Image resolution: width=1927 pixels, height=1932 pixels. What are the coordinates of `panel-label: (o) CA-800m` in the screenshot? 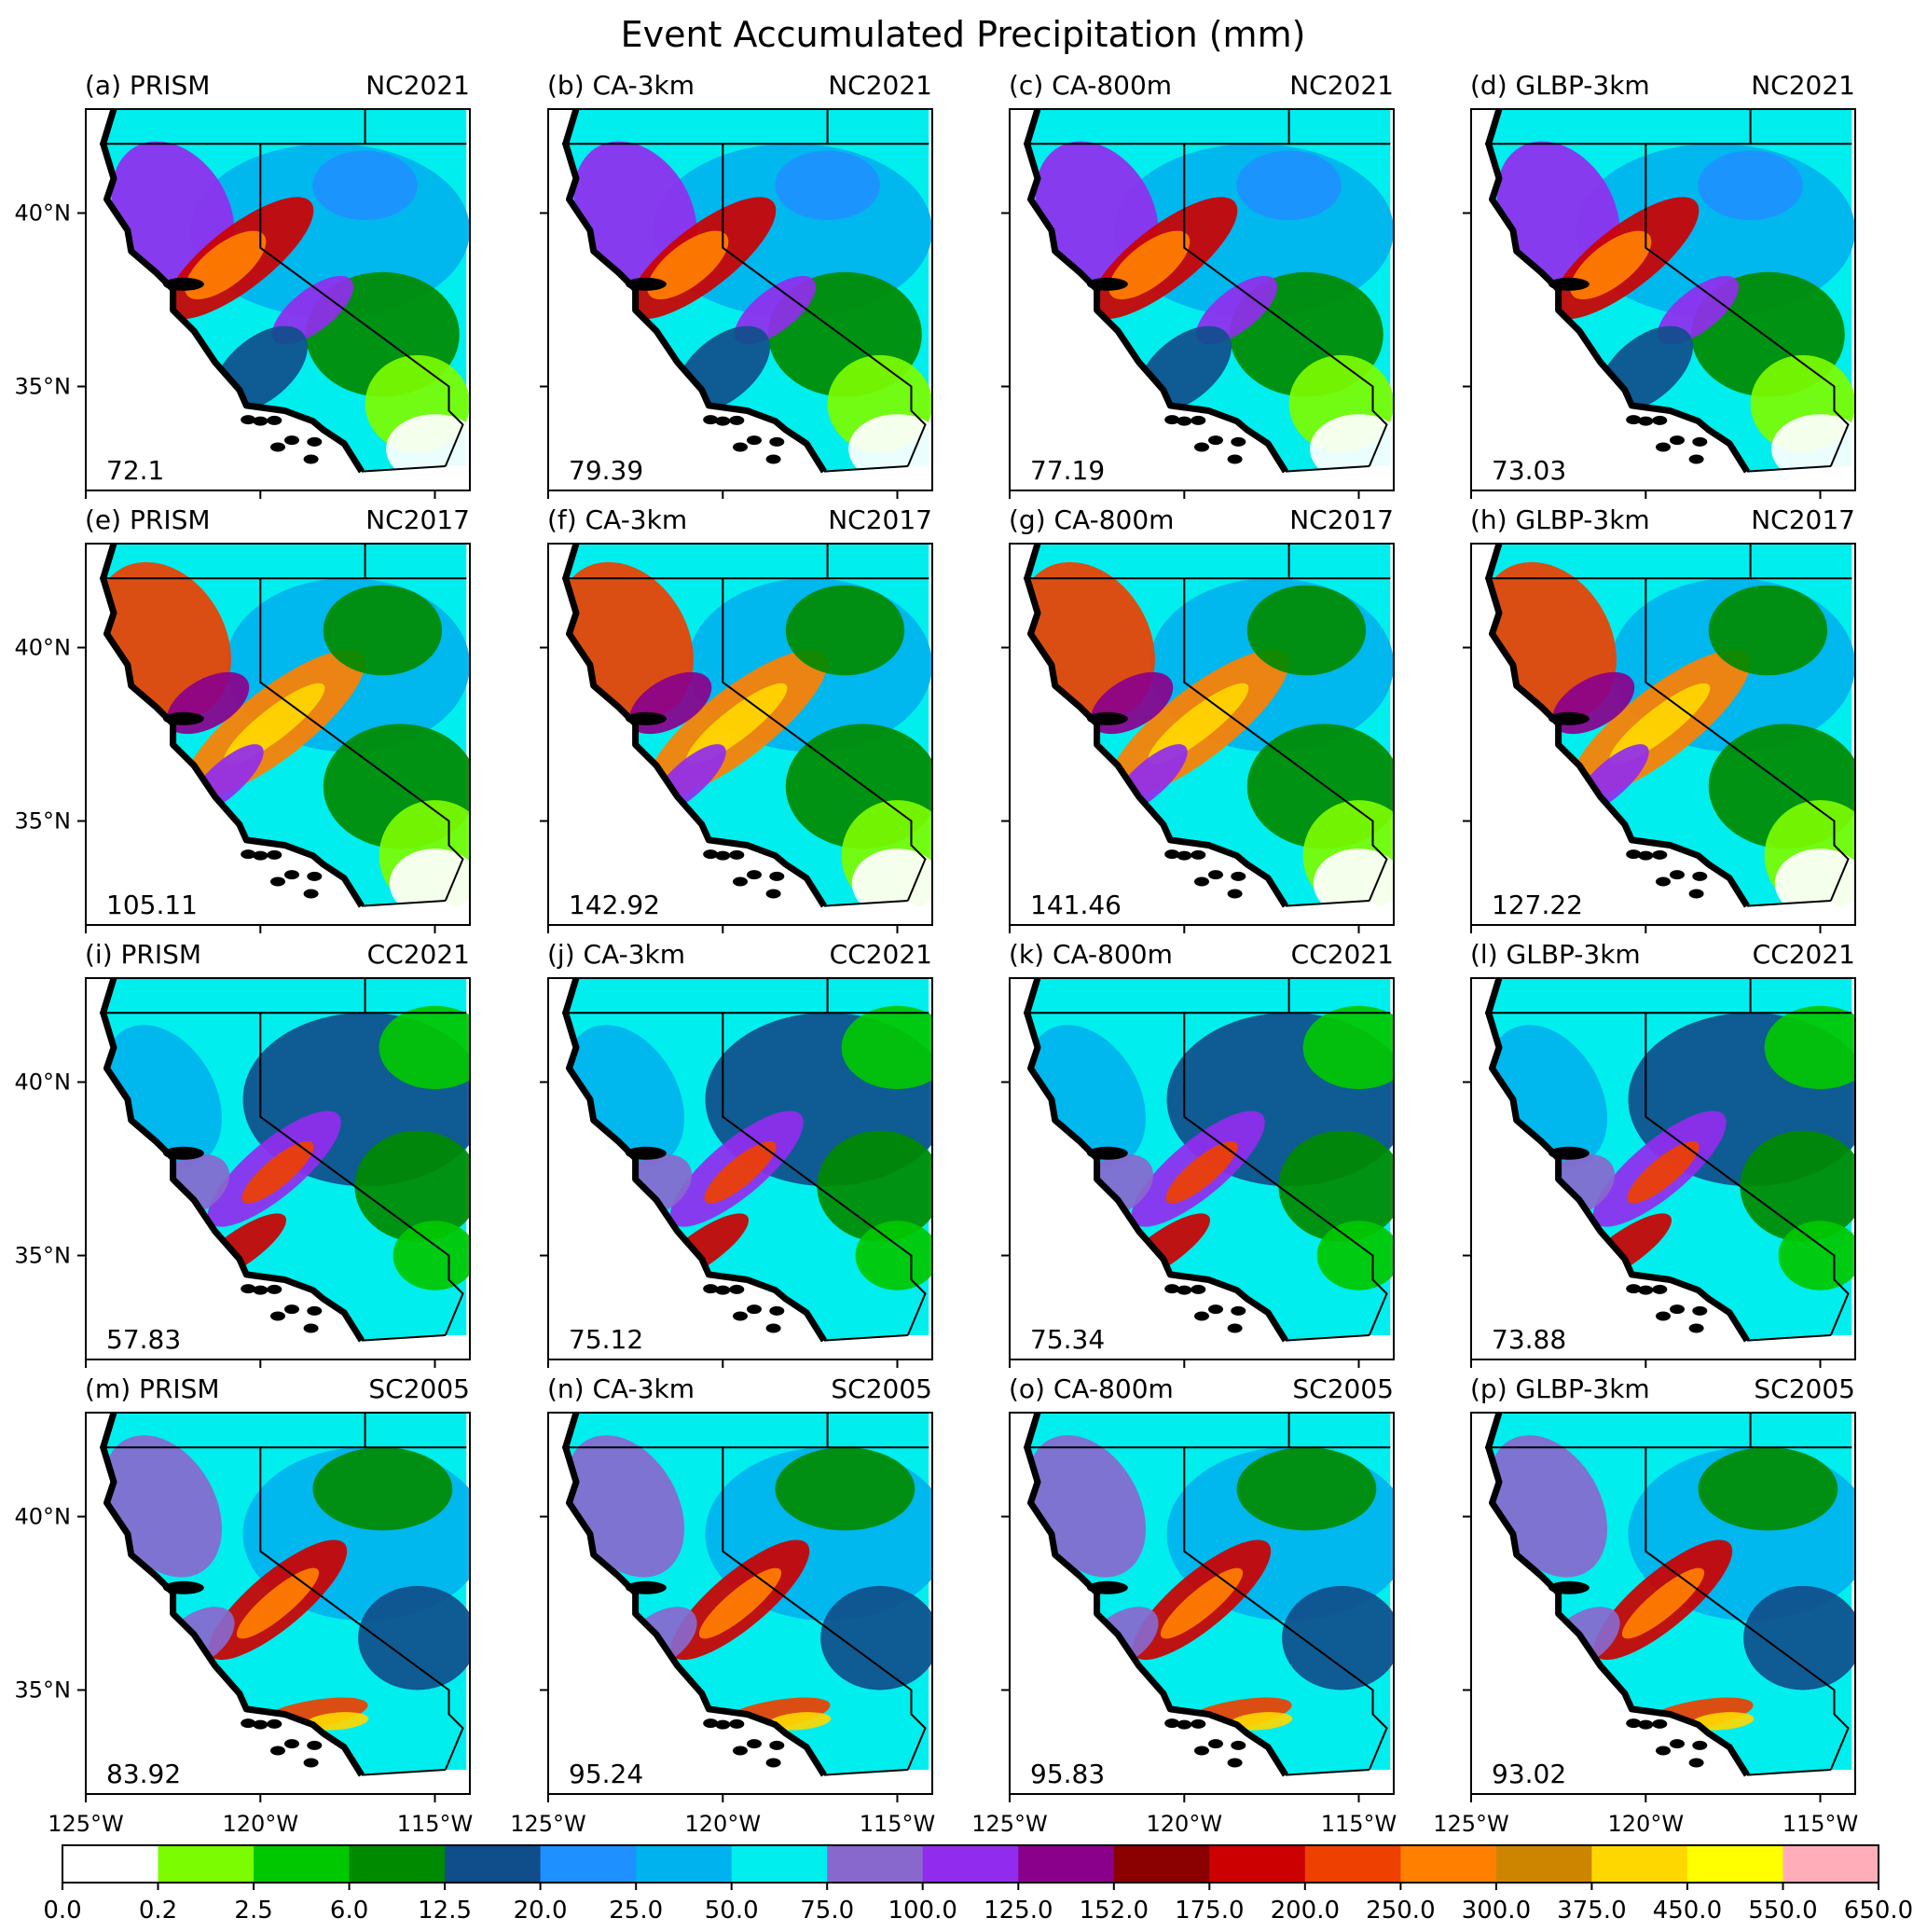 It's located at (1091, 1389).